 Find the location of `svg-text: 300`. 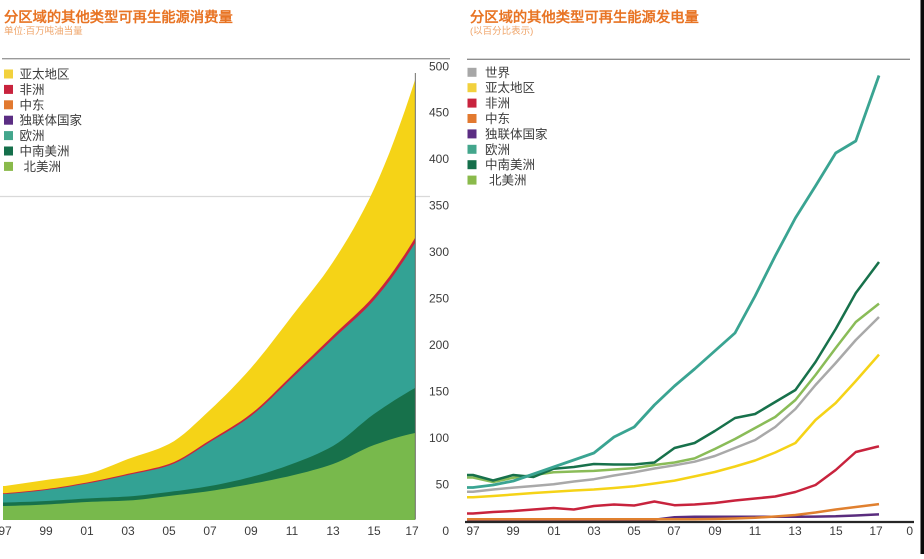

svg-text: 300 is located at coordinates (439, 252).